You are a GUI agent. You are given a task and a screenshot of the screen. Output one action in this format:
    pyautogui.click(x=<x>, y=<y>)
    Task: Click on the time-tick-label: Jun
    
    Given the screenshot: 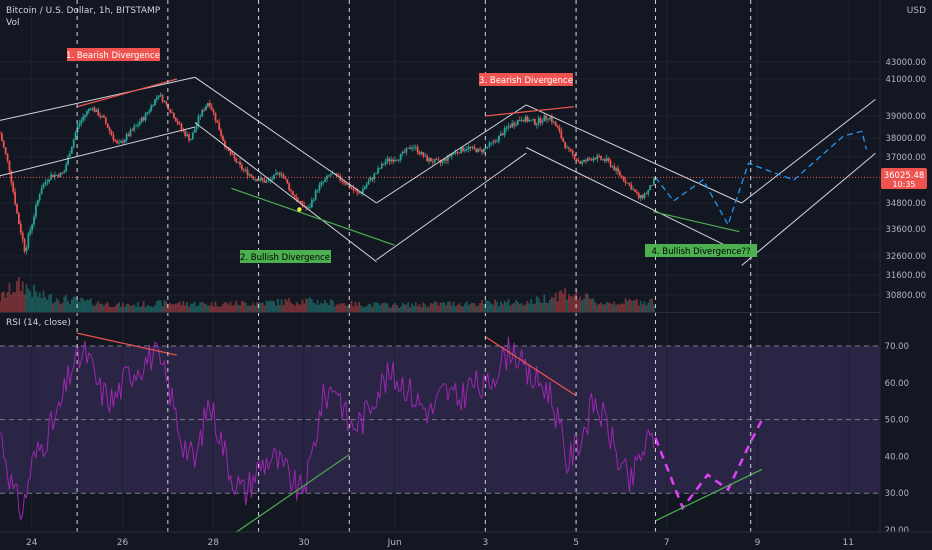 What is the action you would take?
    pyautogui.click(x=394, y=543)
    